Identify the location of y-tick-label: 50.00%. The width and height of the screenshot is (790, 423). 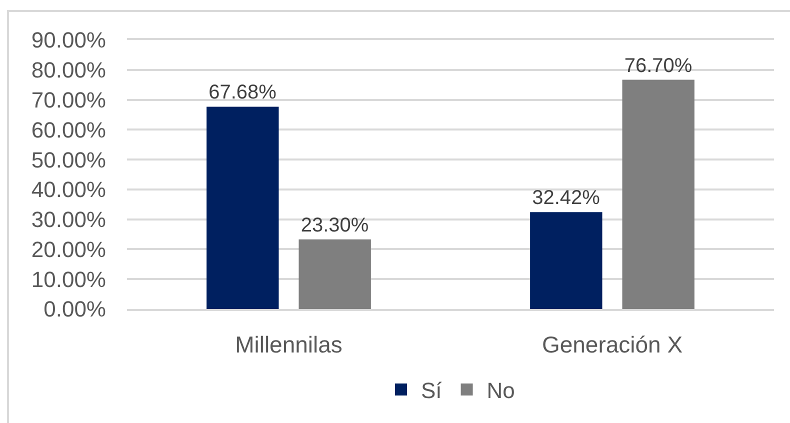
(68, 159).